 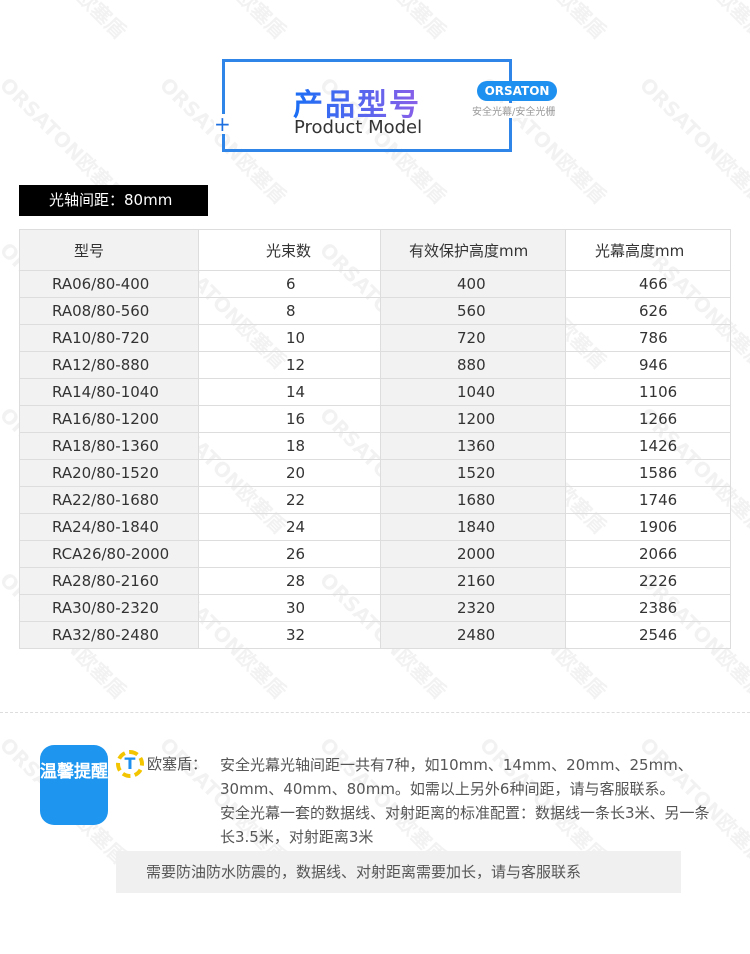 What do you see at coordinates (517, 91) in the screenshot?
I see `brand-badge: ORSATON` at bounding box center [517, 91].